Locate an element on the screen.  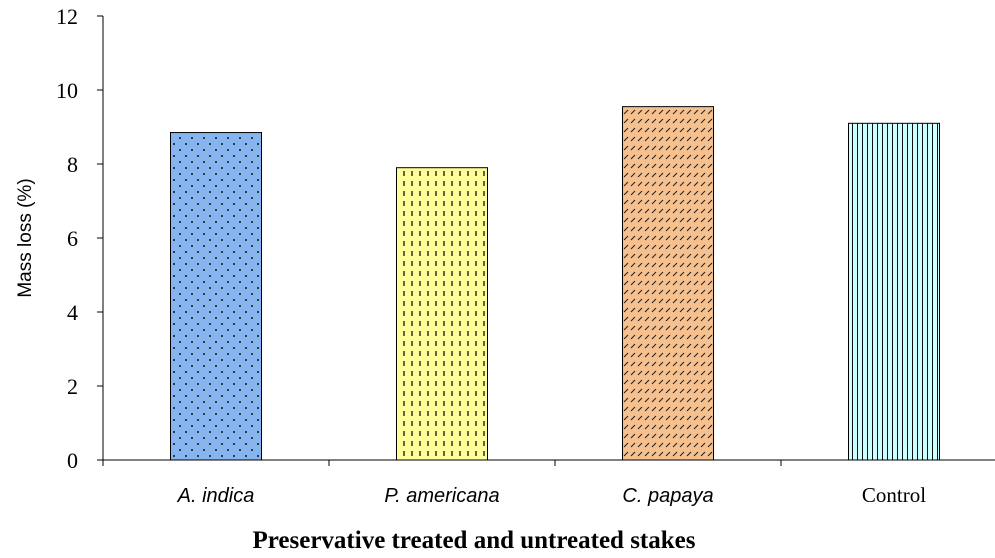
x-category-label: P. americana is located at coordinates (441, 496).